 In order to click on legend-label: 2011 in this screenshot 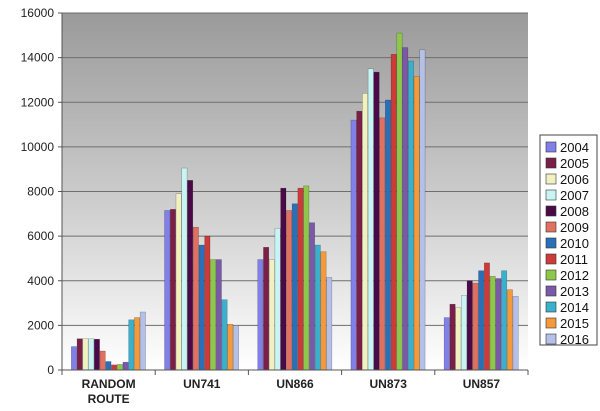, I will do `click(574, 259)`.